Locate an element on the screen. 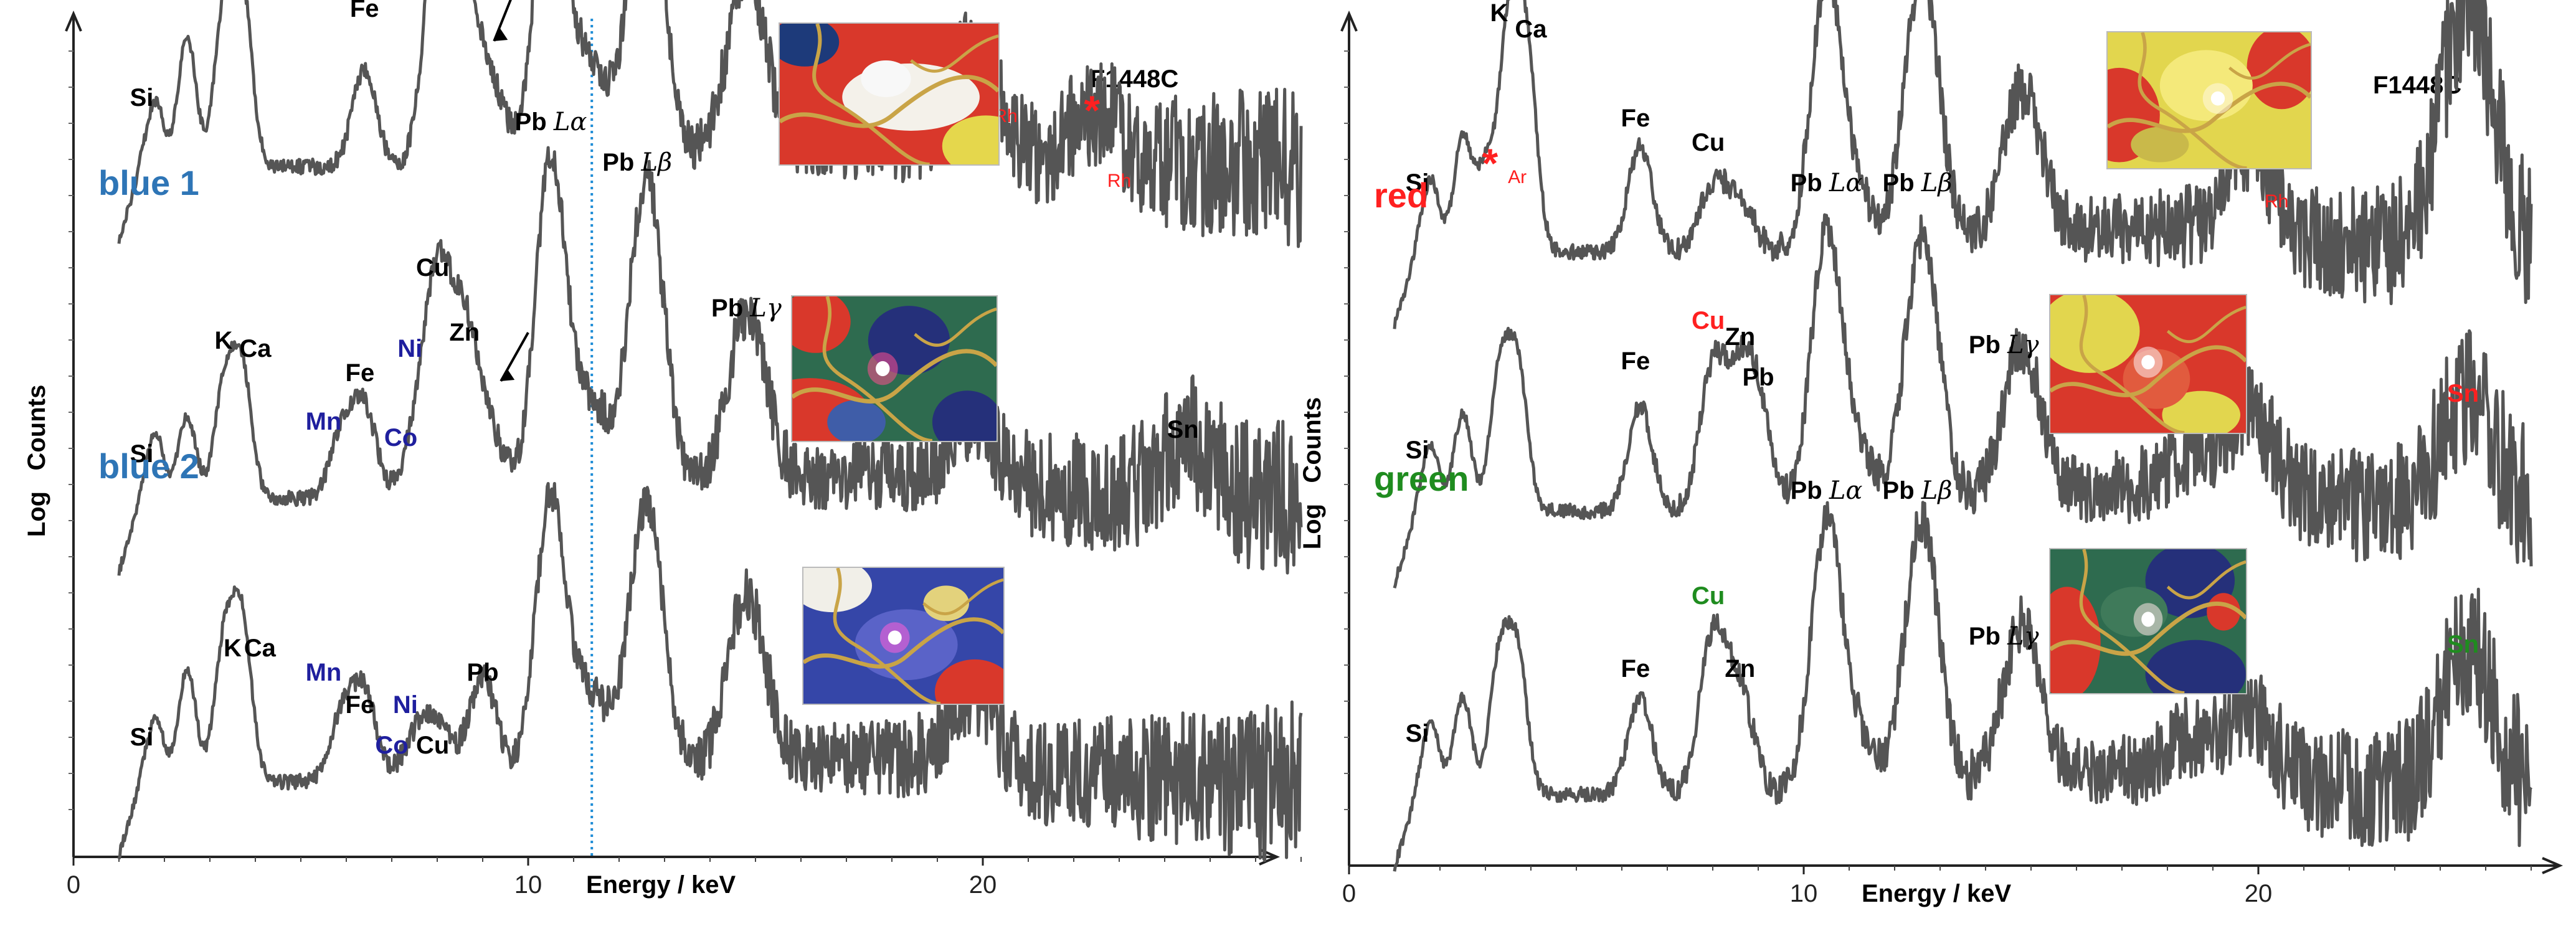  x-tick-label: 0 is located at coordinates (1349, 894).